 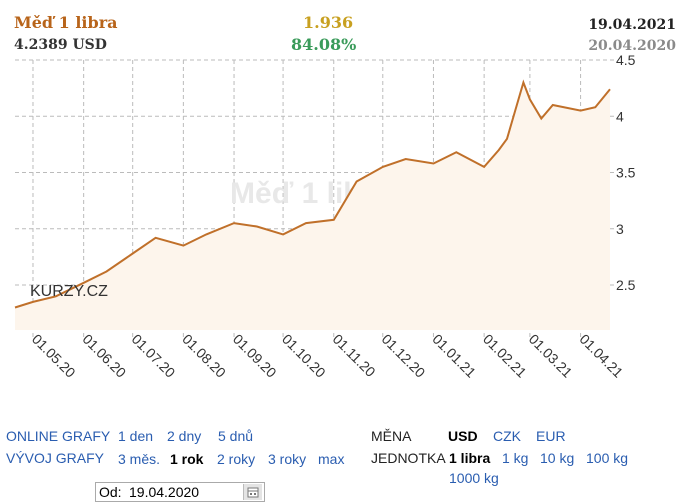 I want to click on x-tick-label: 01.09.20, so click(x=255, y=356).